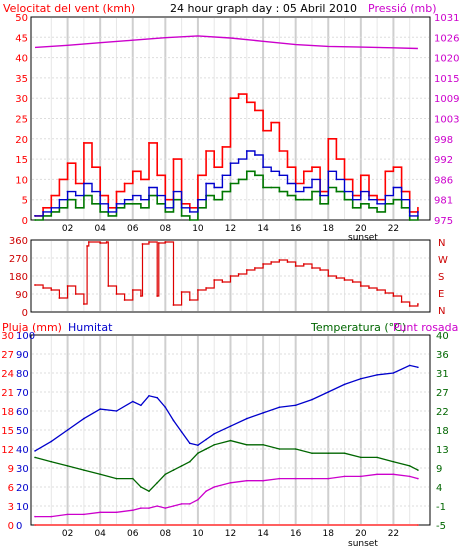  I want to click on wind-y-tick-label: 5, so click(25, 201).